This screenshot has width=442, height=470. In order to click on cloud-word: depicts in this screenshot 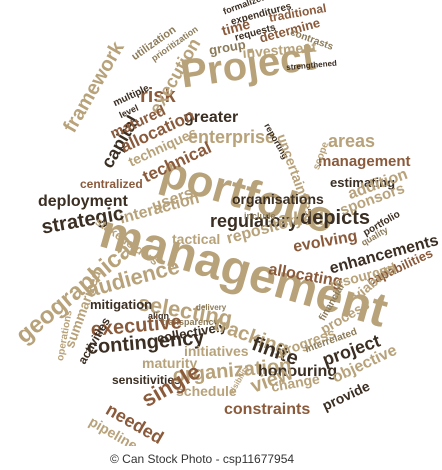, I will do `click(335, 218)`.